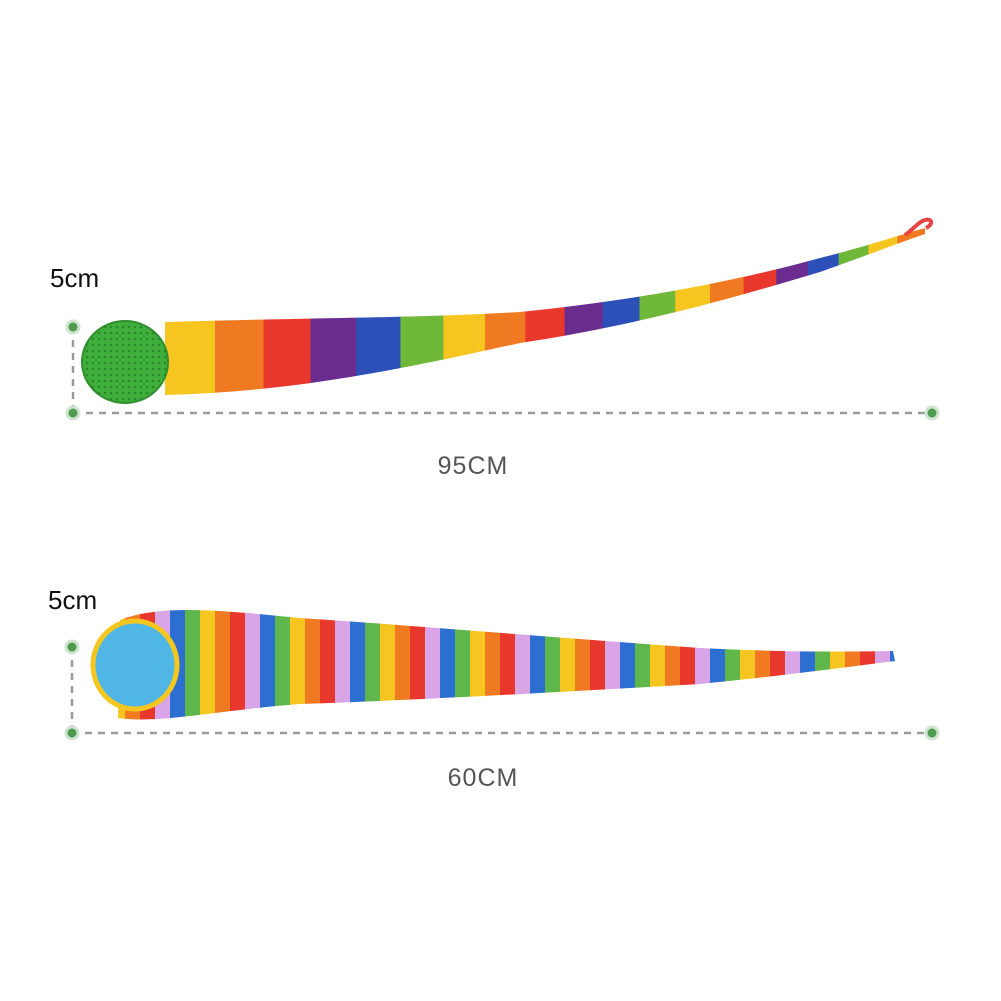  What do you see at coordinates (918, 227) in the screenshot?
I see `loop` at bounding box center [918, 227].